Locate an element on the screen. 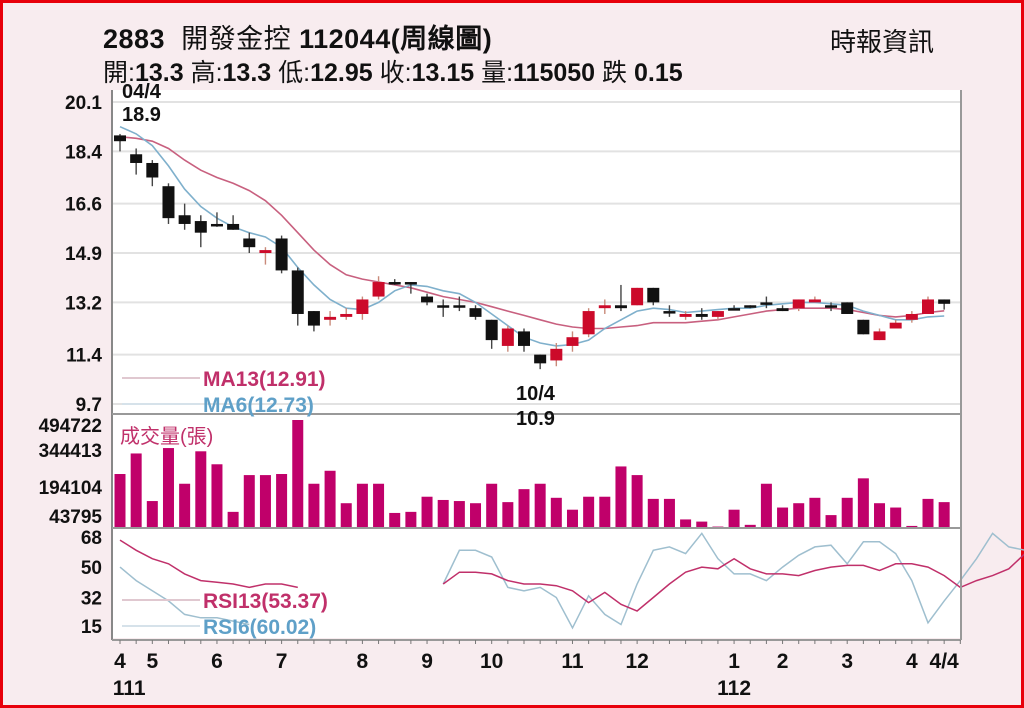  x-tick-label: 1 is located at coordinates (734, 661).